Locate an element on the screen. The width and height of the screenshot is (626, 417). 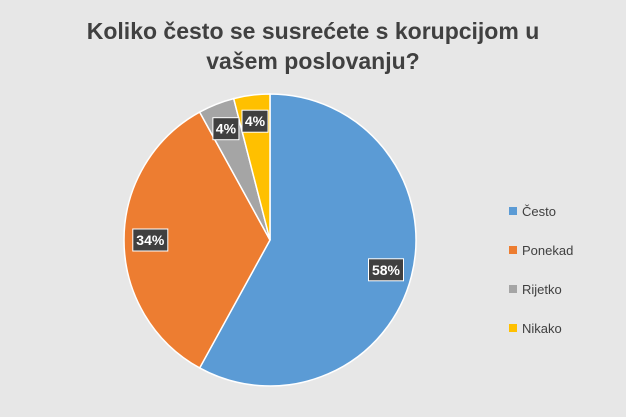
data-label-ponekad: 34% is located at coordinates (150, 240).